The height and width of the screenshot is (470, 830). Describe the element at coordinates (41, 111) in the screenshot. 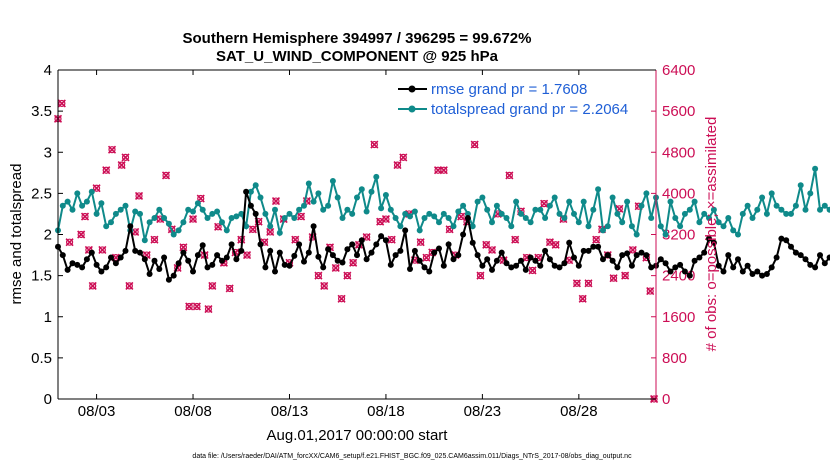

I see `left-tick-label: 3.5` at that location.